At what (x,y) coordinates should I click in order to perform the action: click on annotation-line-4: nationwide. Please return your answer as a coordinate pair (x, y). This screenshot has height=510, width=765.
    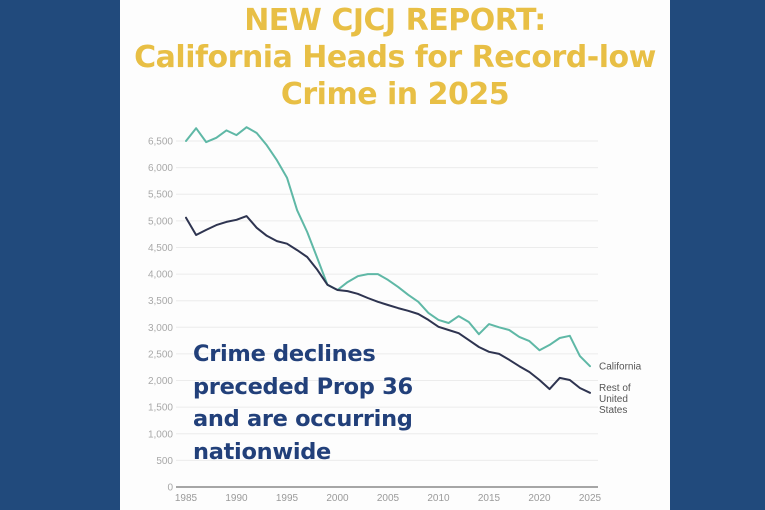
    Looking at the image, I should click on (262, 451).